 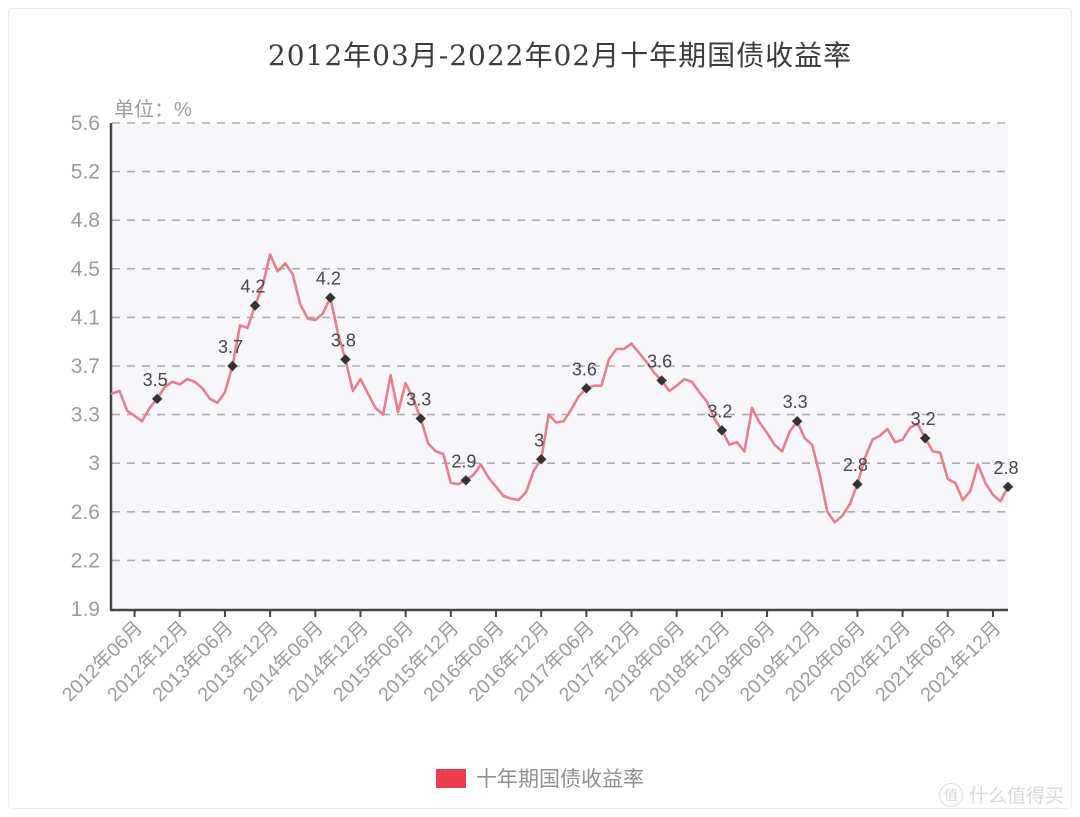 What do you see at coordinates (560, 779) in the screenshot?
I see `legend-label: 十年期国债收益率` at bounding box center [560, 779].